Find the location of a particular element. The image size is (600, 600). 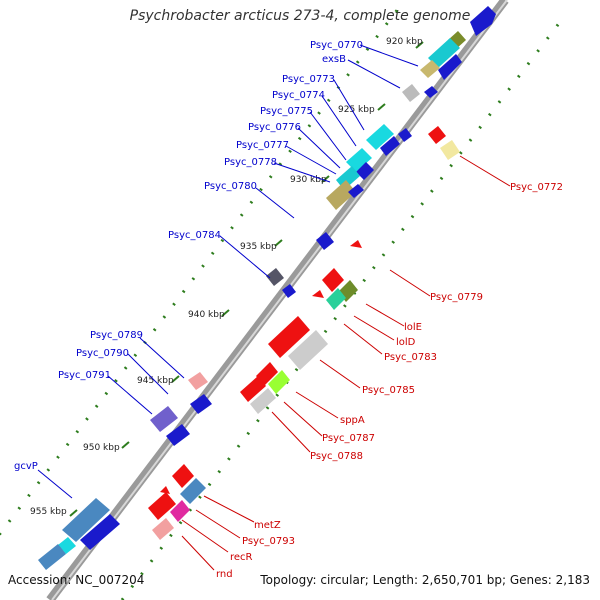

tick-label: 925 kbp is located at coordinates (356, 110).